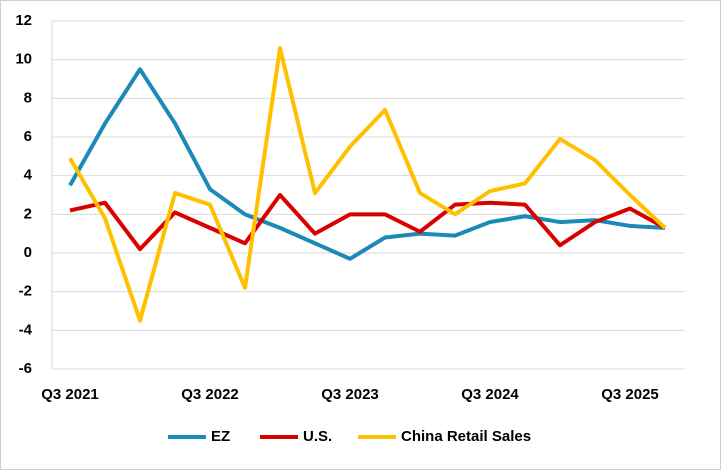  What do you see at coordinates (25, 291) in the screenshot?
I see `y-tick-label: -2` at bounding box center [25, 291].